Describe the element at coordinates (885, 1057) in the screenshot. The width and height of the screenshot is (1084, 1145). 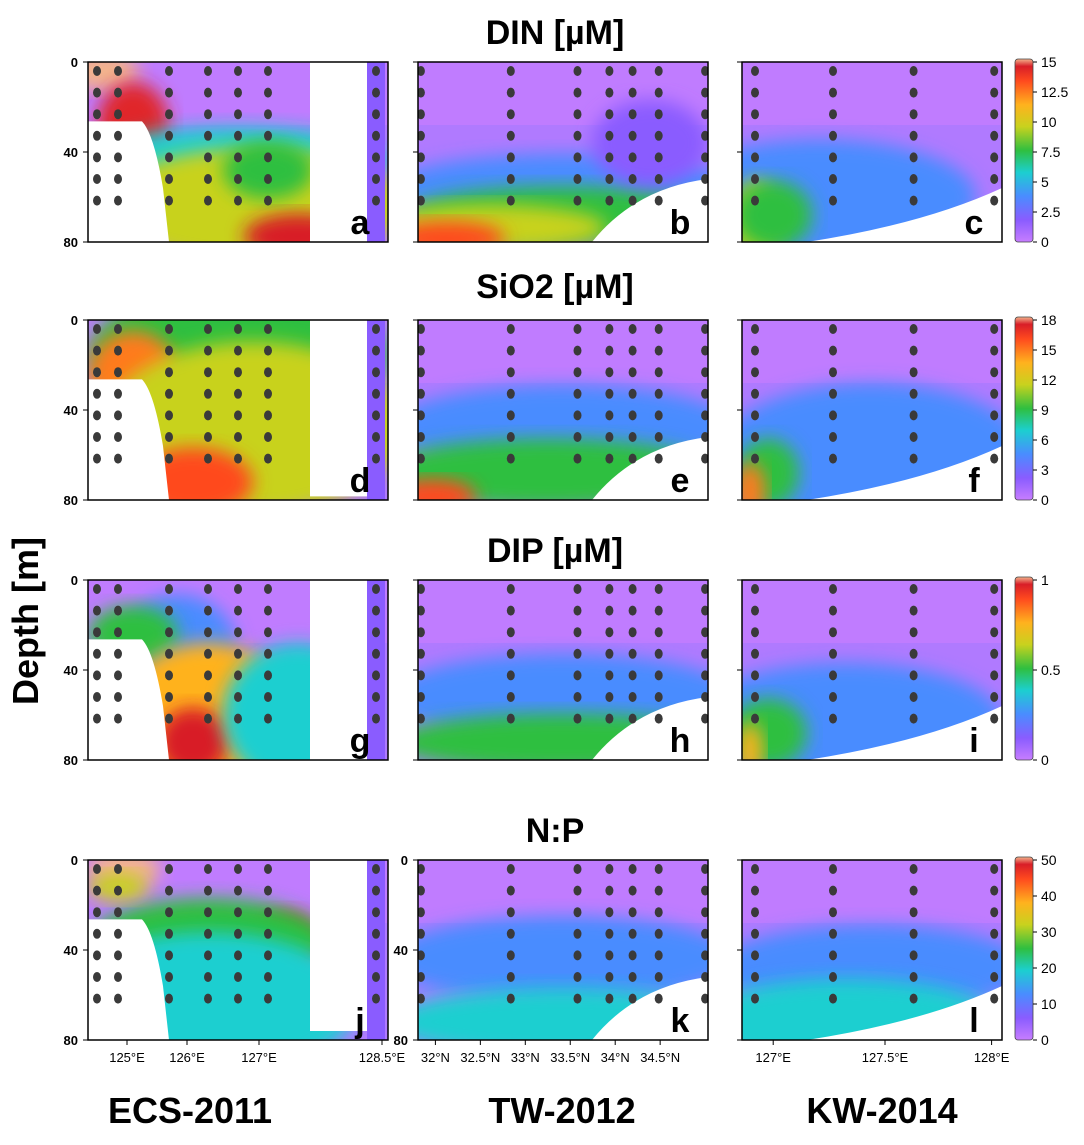
I see `x-tick-label: 127.5°E` at that location.